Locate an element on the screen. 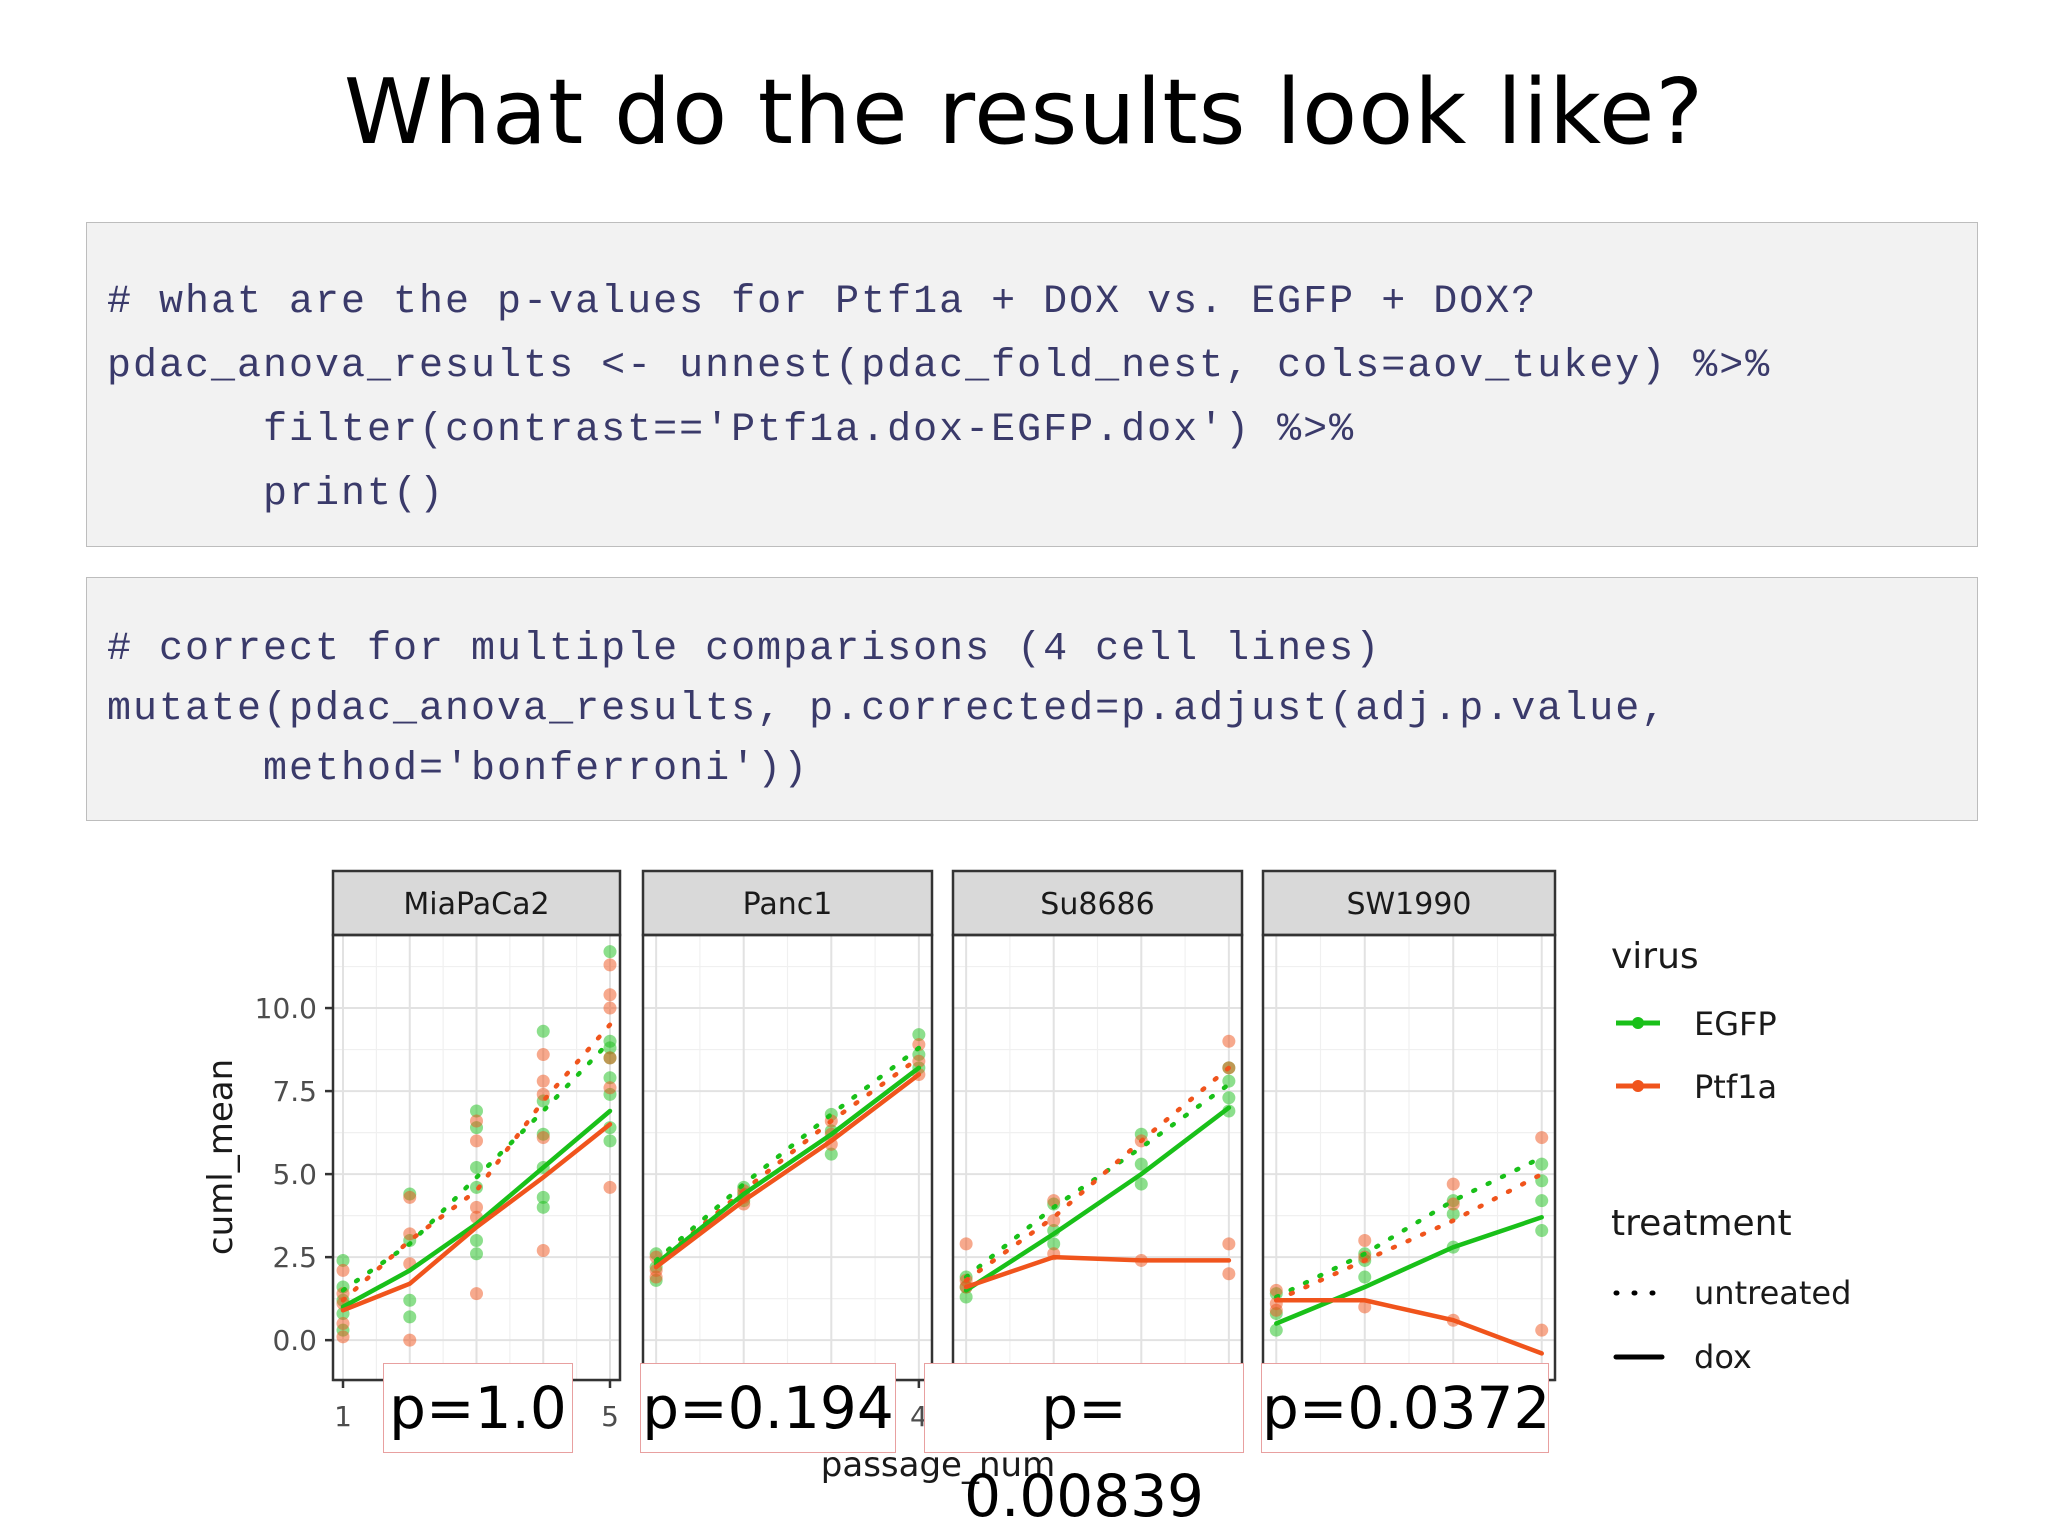 This screenshot has height=1540, width=2048. facet-strip-label: Su8686 is located at coordinates (1097, 904).